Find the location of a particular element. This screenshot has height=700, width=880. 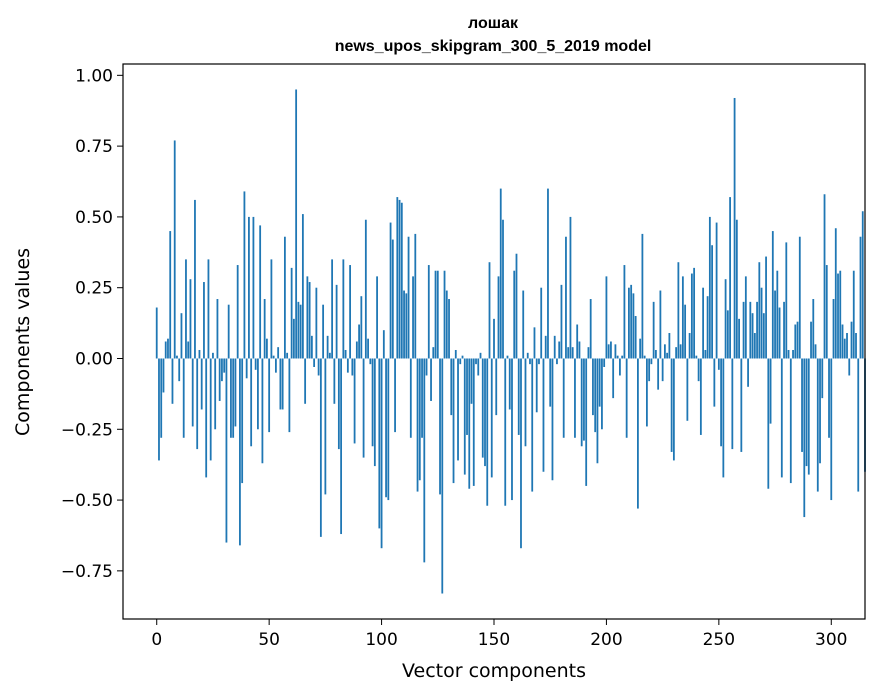

y-tick-label-1: −0.50 is located at coordinates (87, 501).